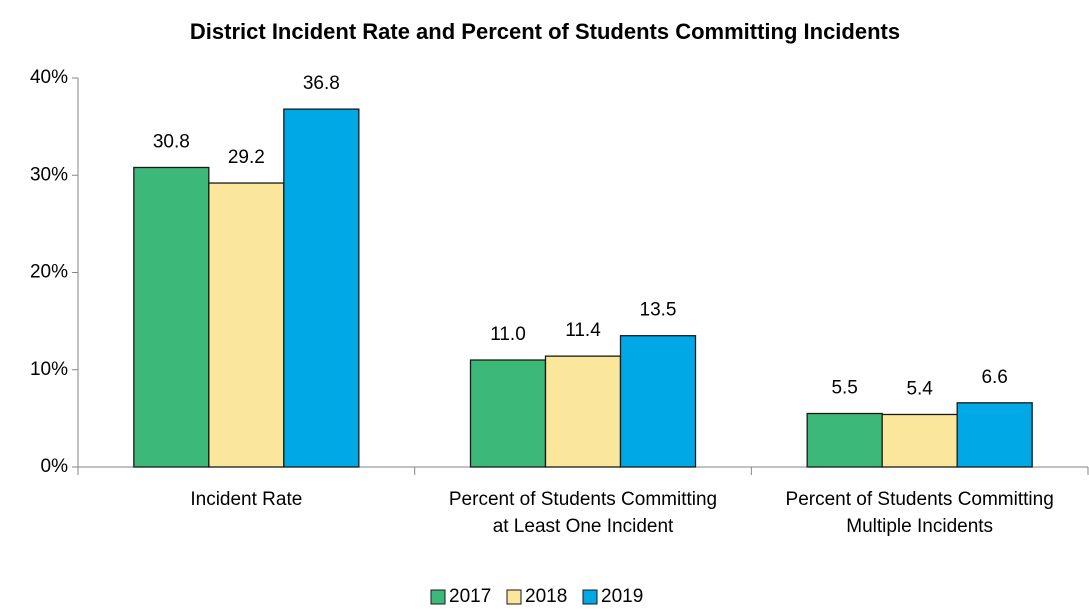  What do you see at coordinates (55, 466) in the screenshot?
I see `y-tick-label: 0%` at bounding box center [55, 466].